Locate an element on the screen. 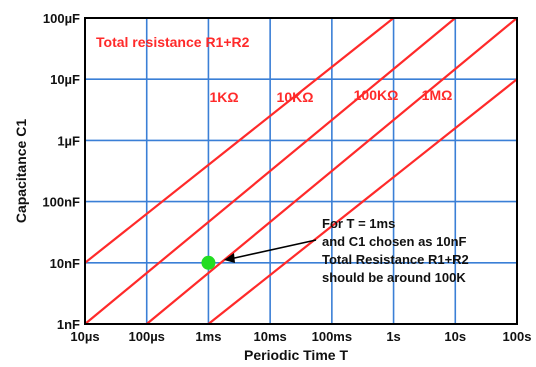 The image size is (536, 367). series-label-1m: 1MΩ is located at coordinates (437, 95).